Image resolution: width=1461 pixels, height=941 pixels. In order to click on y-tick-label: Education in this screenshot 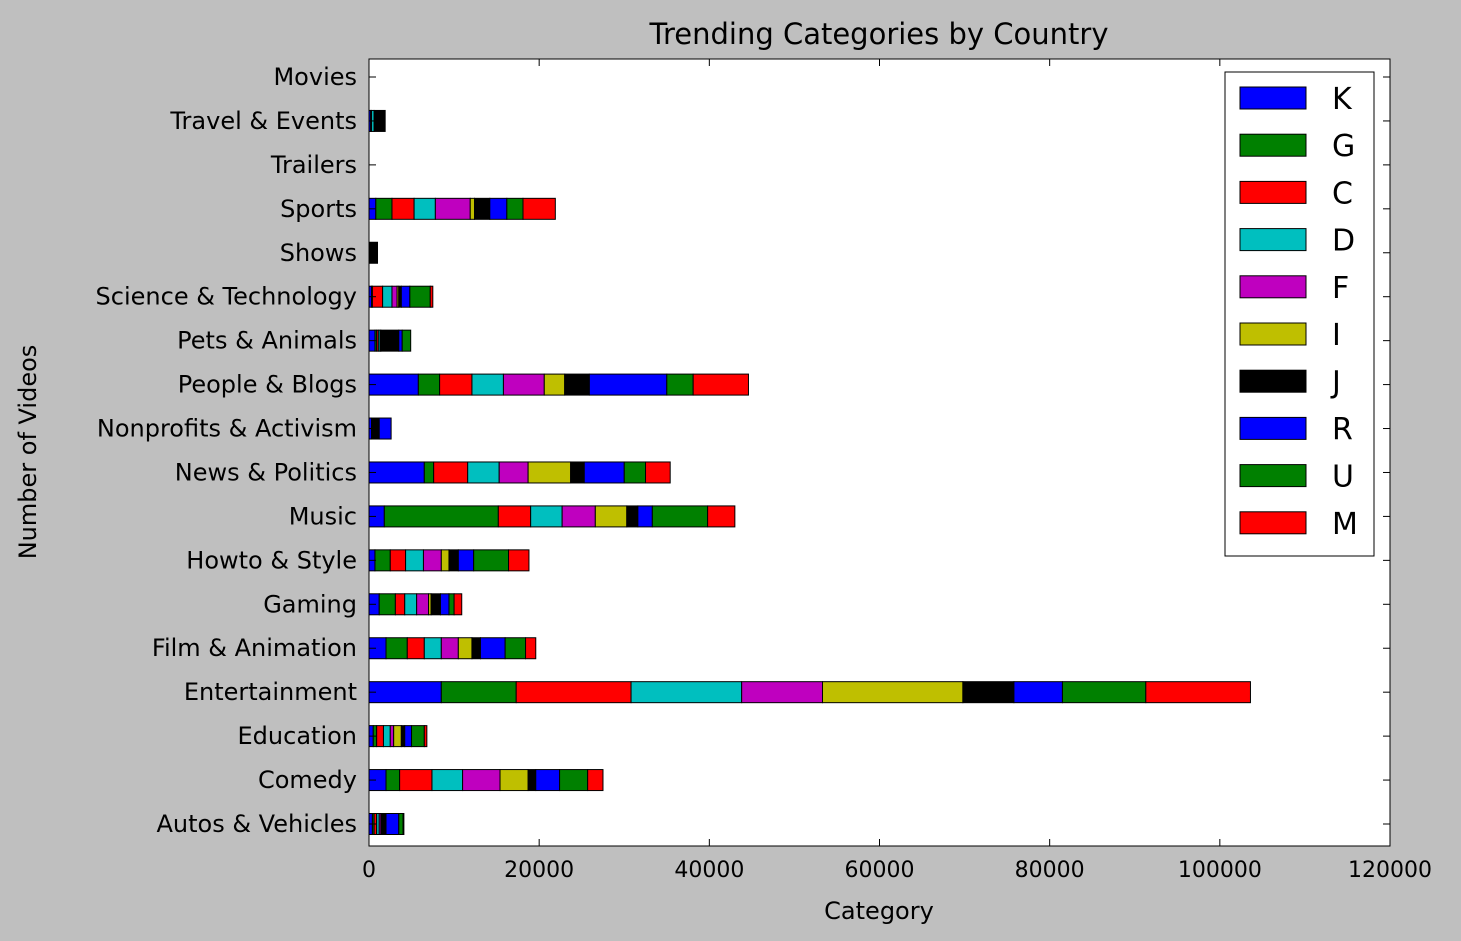, I will do `click(297, 736)`.